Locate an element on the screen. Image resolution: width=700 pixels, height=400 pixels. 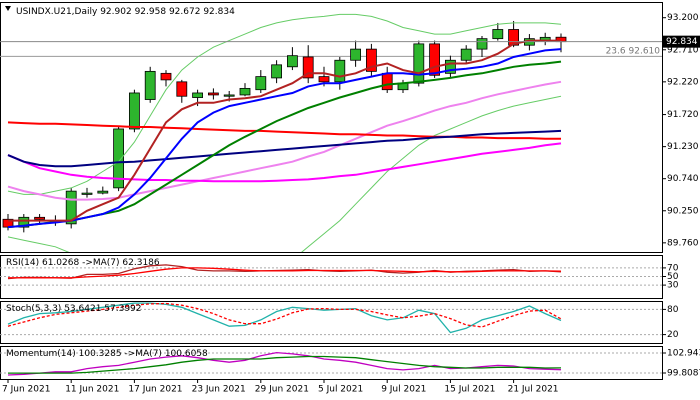
price-tag-label: 92.834 is located at coordinates (682, 42).